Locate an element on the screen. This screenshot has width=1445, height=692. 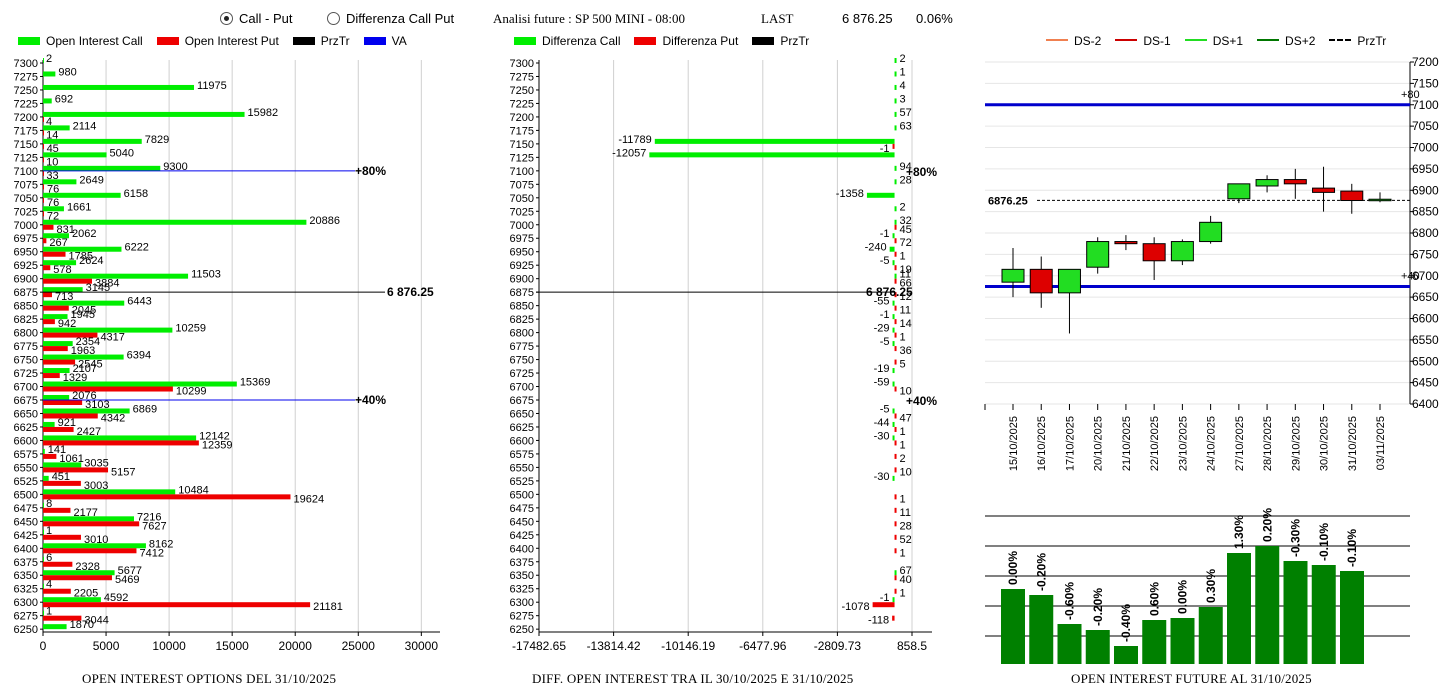
left-legend-item: VA is located at coordinates (385, 41).